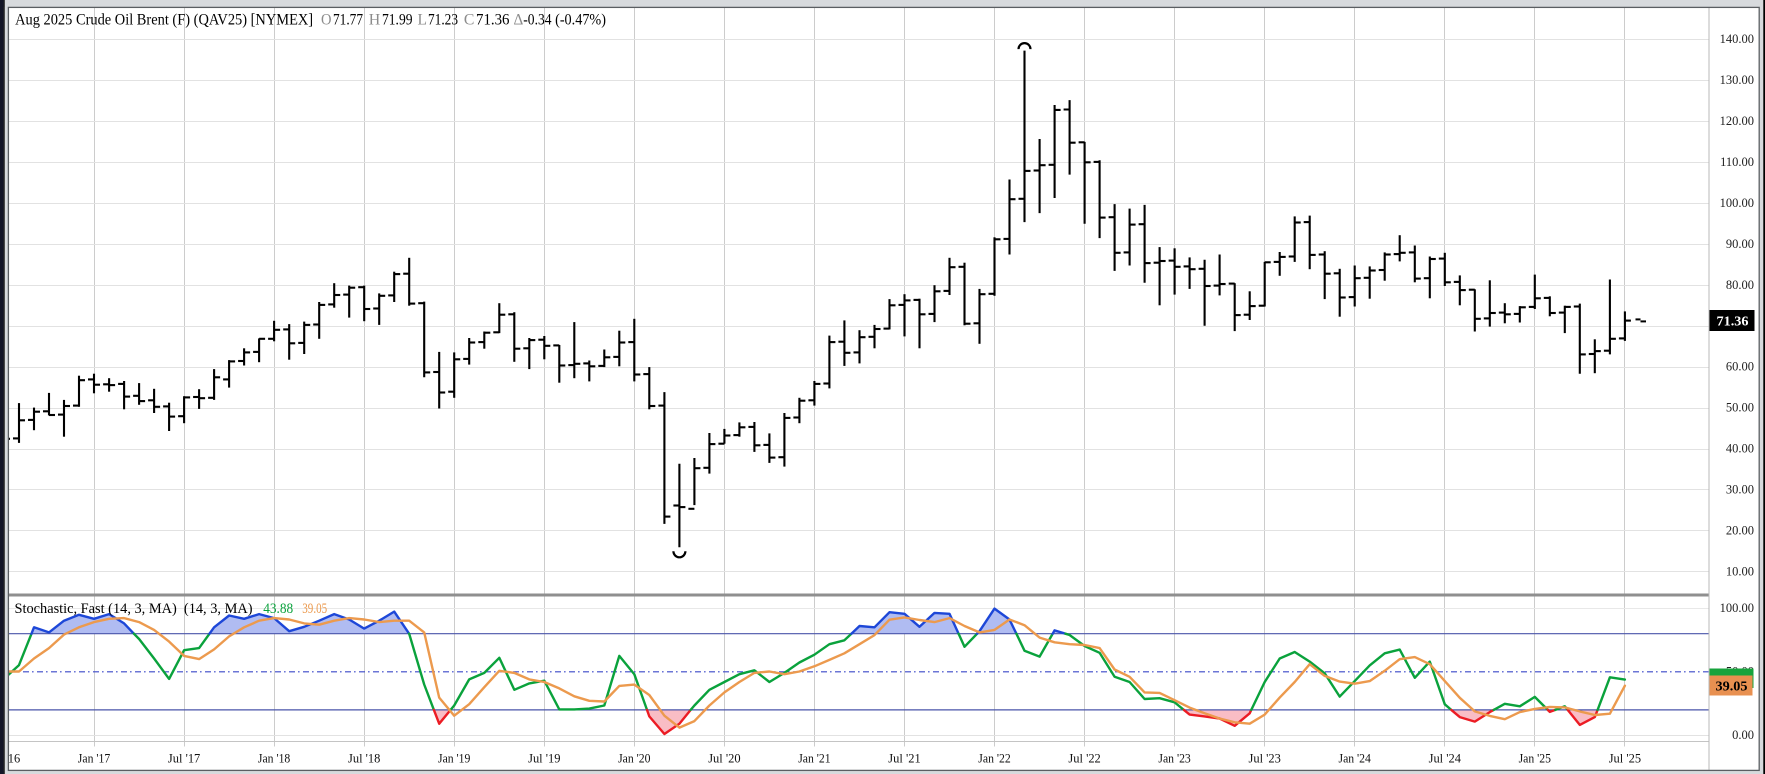 This screenshot has width=1765, height=774. What do you see at coordinates (1265, 757) in the screenshot?
I see `svg-text: Jul '23` at bounding box center [1265, 757].